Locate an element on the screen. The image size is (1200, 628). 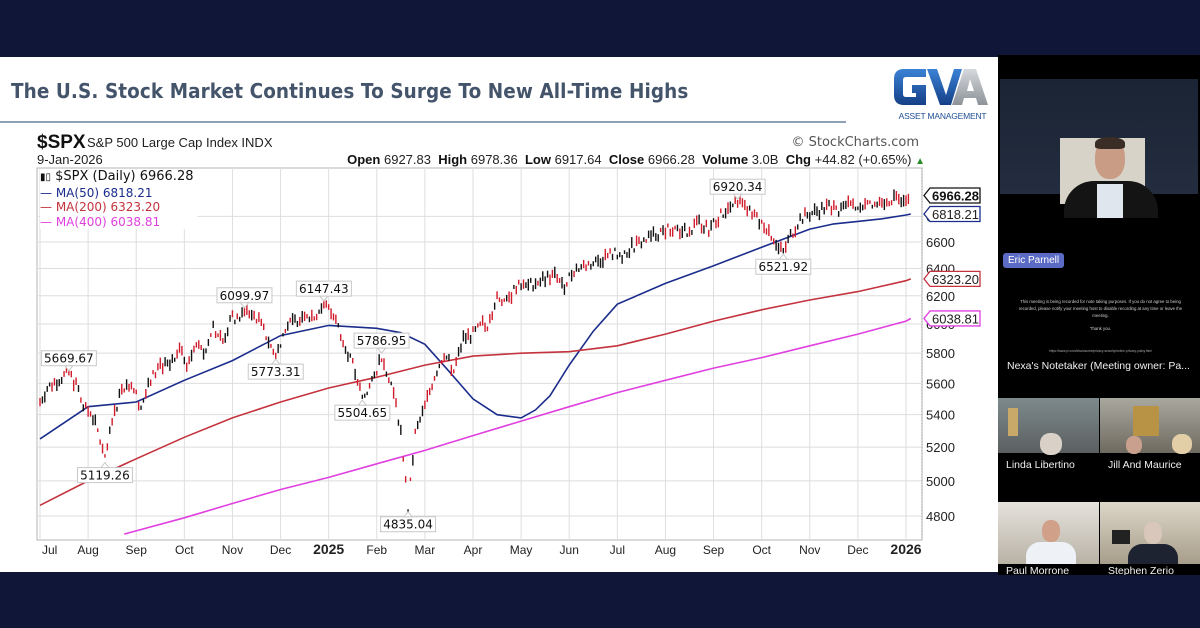
svg-text: 6099.97 is located at coordinates (245, 296).